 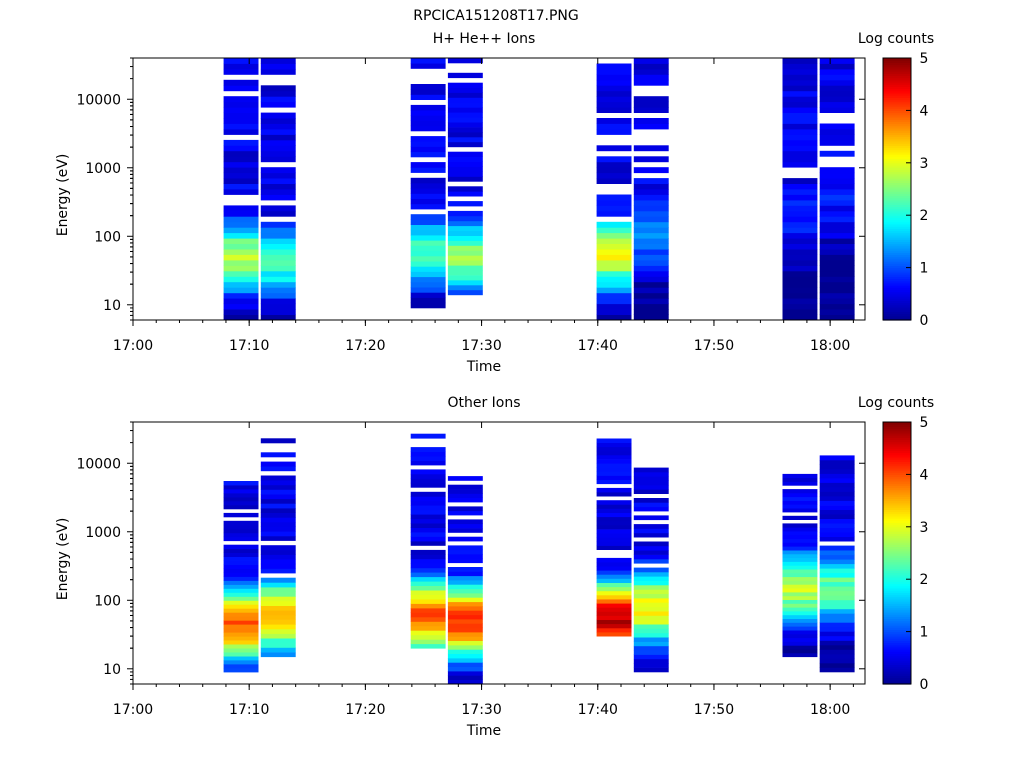 What do you see at coordinates (484, 39) in the screenshot?
I see `panel-title: H+ He++ Ions` at bounding box center [484, 39].